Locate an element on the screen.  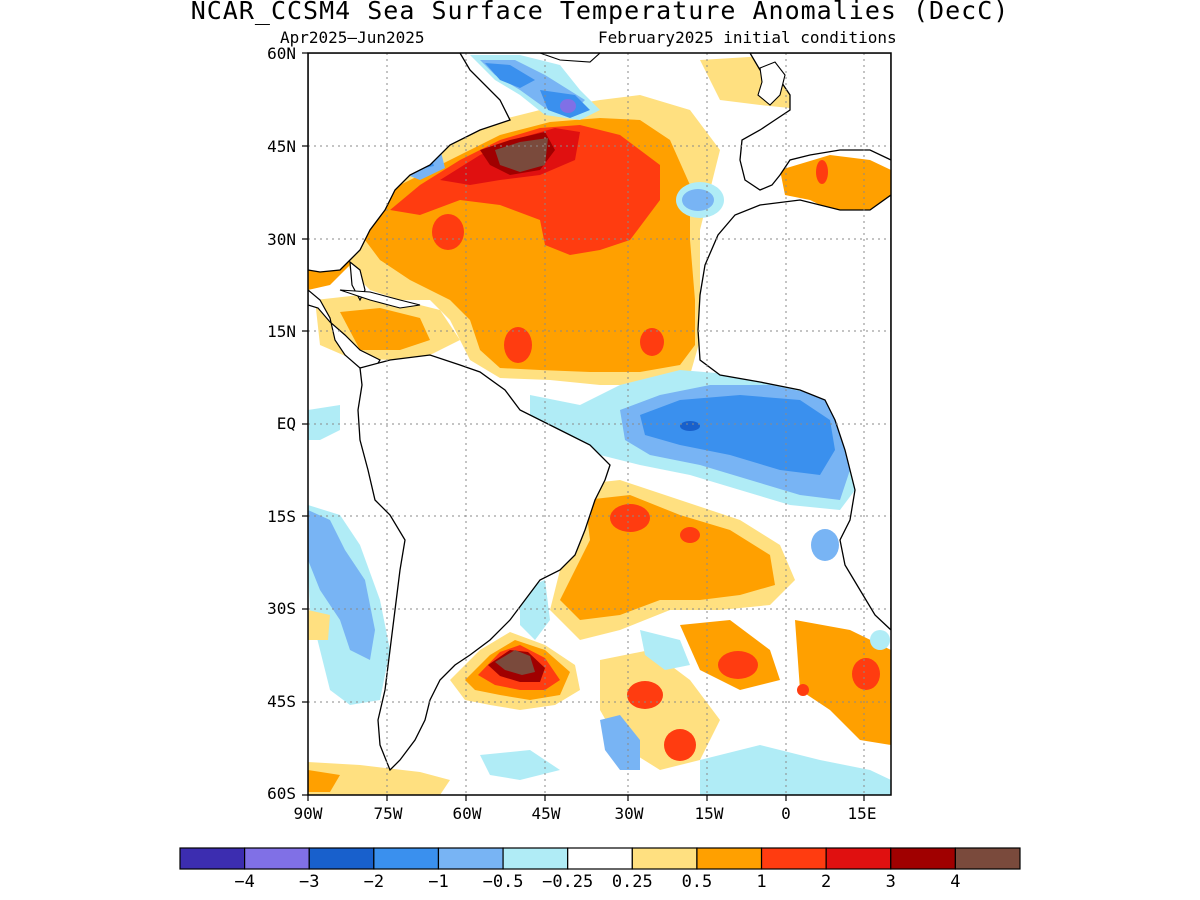
colorbar-label: −3 is located at coordinates (309, 882).